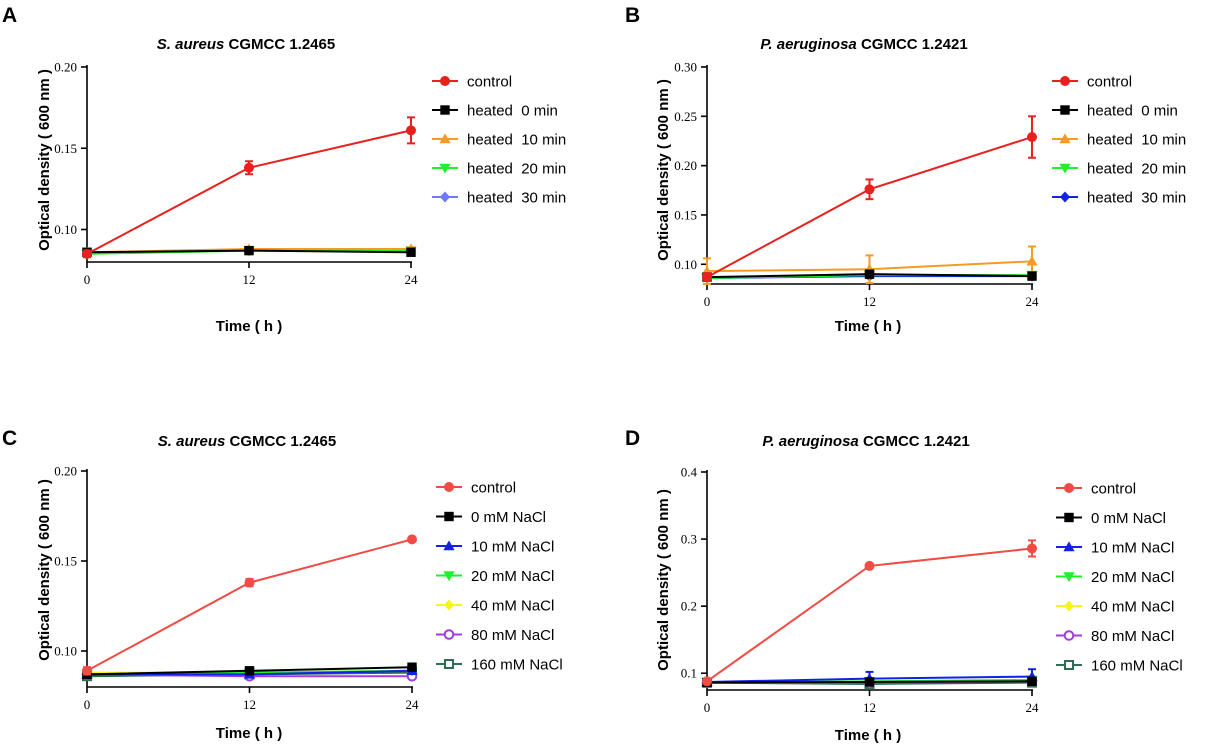 The height and width of the screenshot is (748, 1206). Describe the element at coordinates (1119, 666) in the screenshot. I see `legend-entry: 160 mM NaCl` at that location.